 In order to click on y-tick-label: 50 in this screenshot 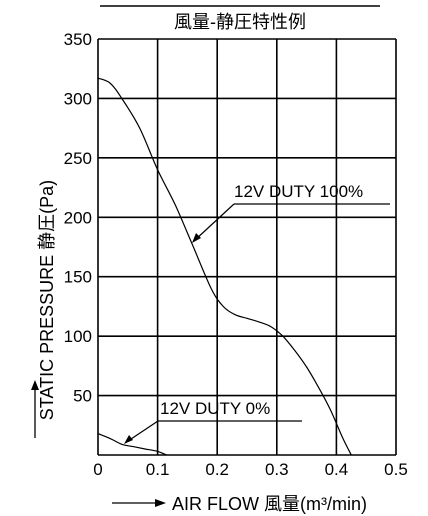, I will do `click(82, 396)`.